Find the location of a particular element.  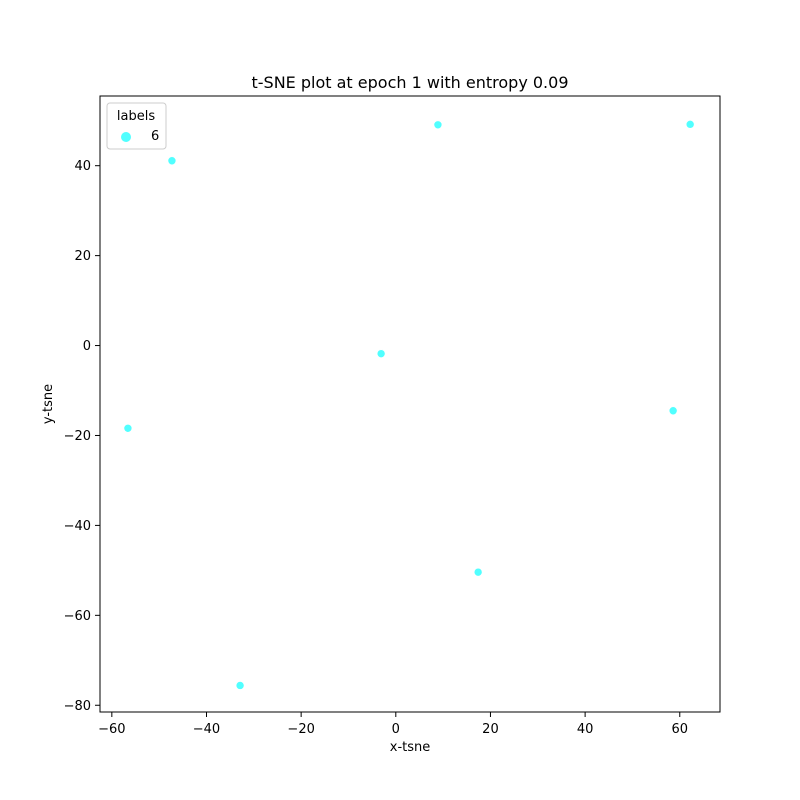

x-tick-label: −40 is located at coordinates (206, 729).